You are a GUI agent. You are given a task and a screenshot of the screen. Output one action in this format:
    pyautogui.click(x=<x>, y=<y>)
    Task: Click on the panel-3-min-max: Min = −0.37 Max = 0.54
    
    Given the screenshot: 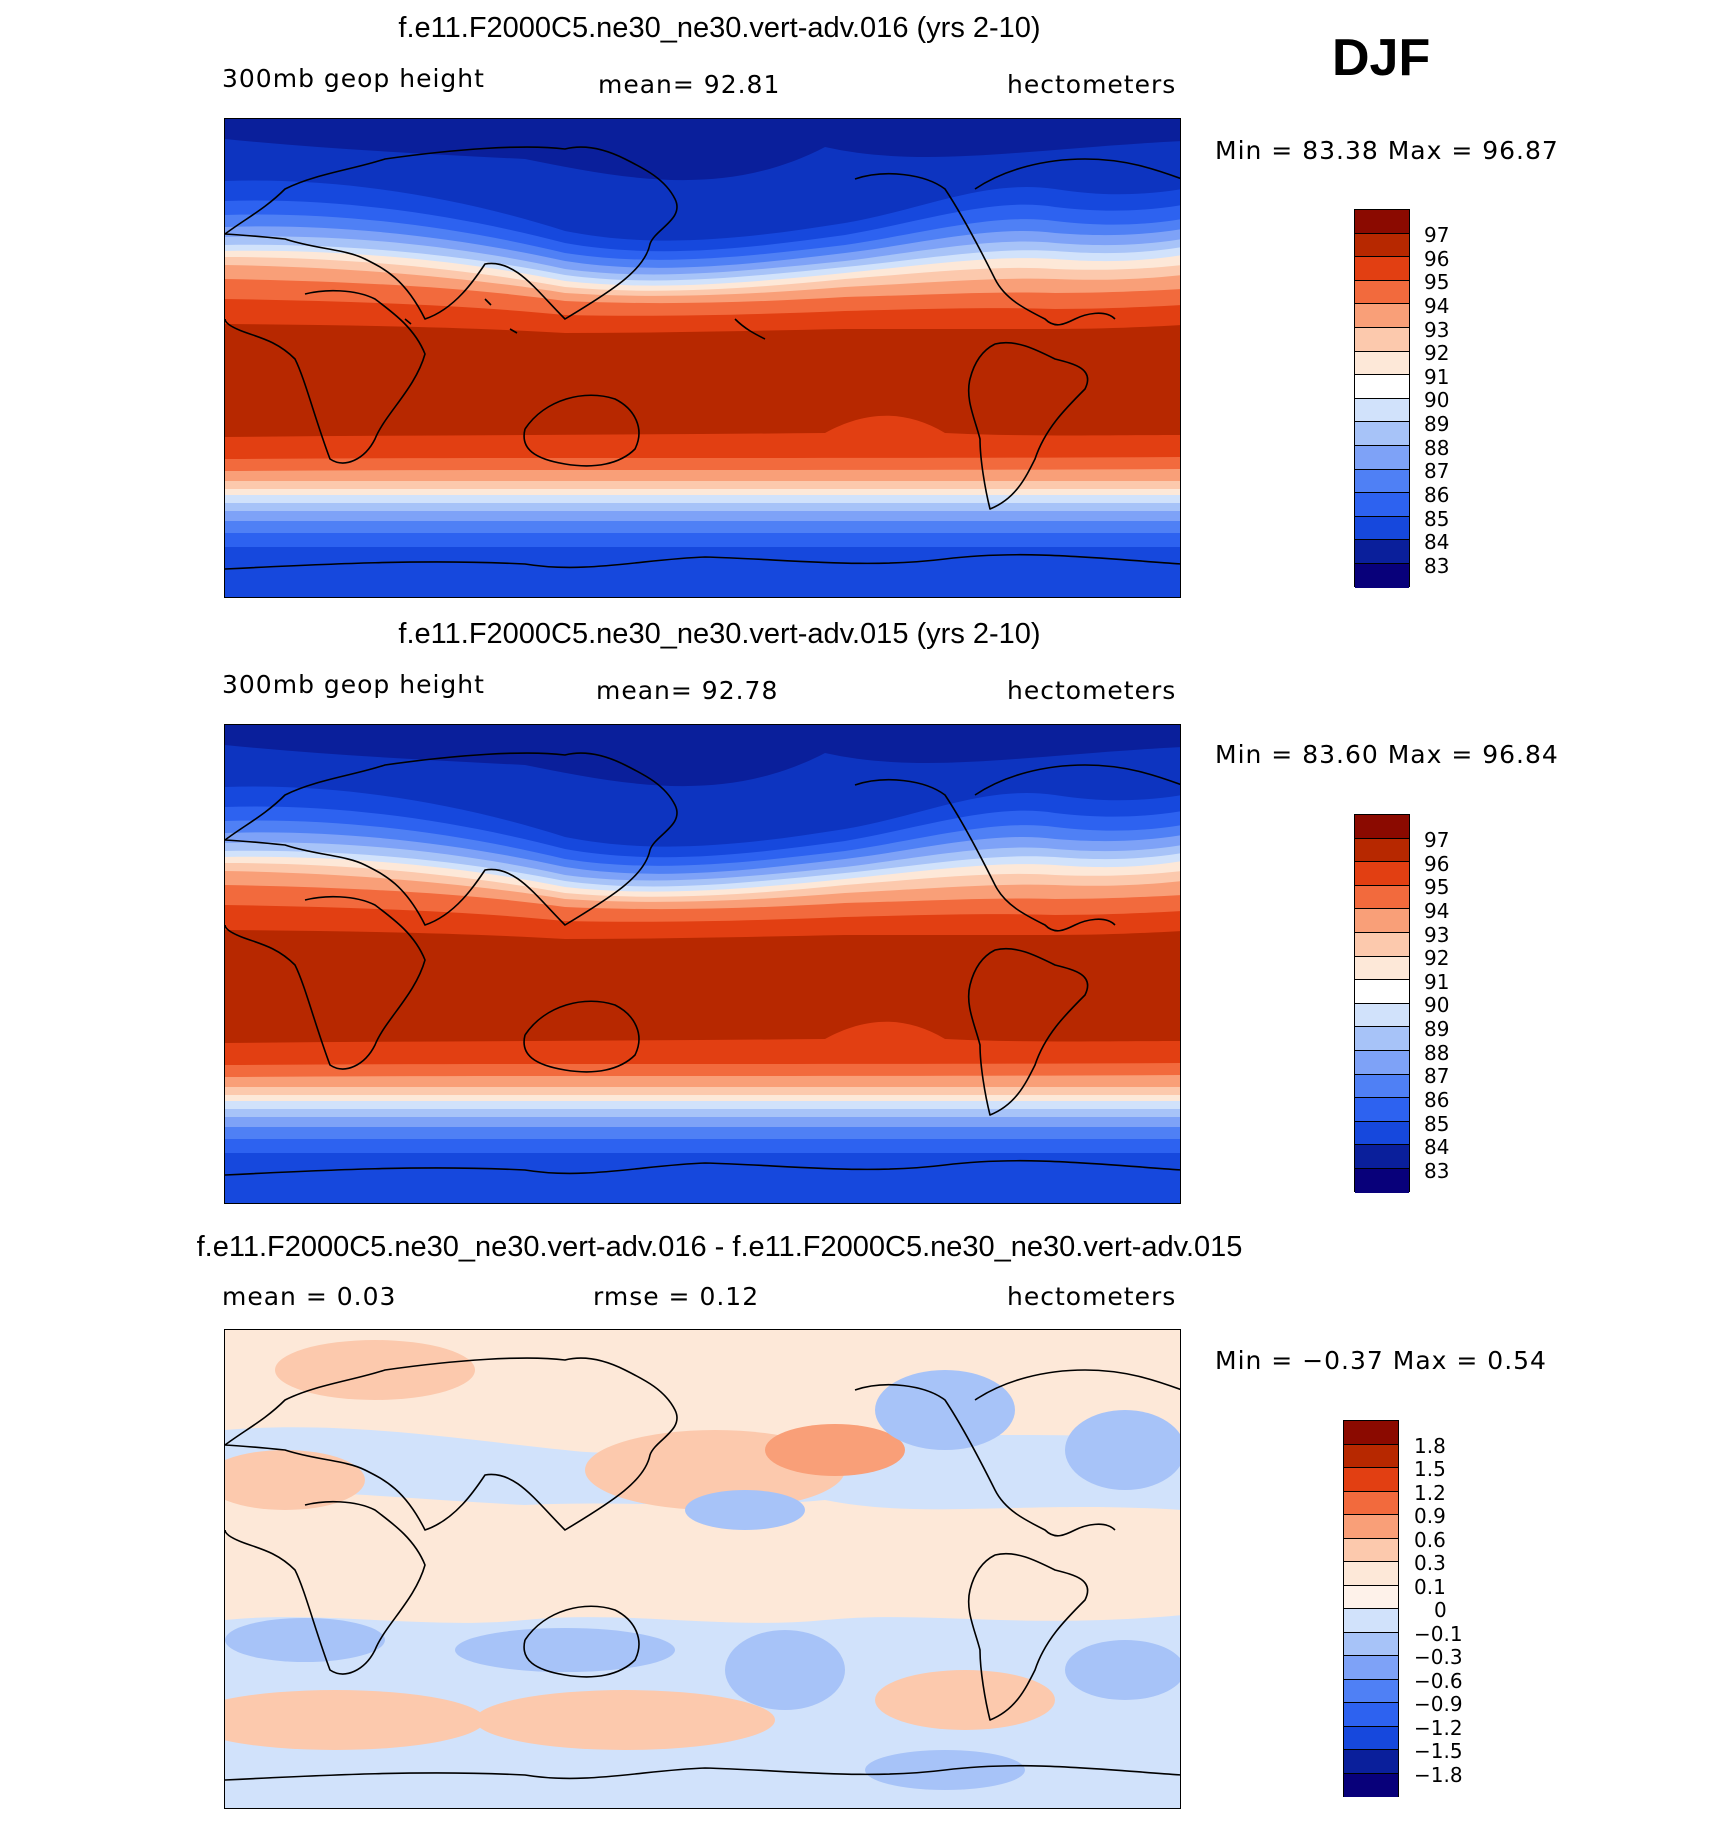 What is the action you would take?
    pyautogui.click(x=1381, y=1360)
    